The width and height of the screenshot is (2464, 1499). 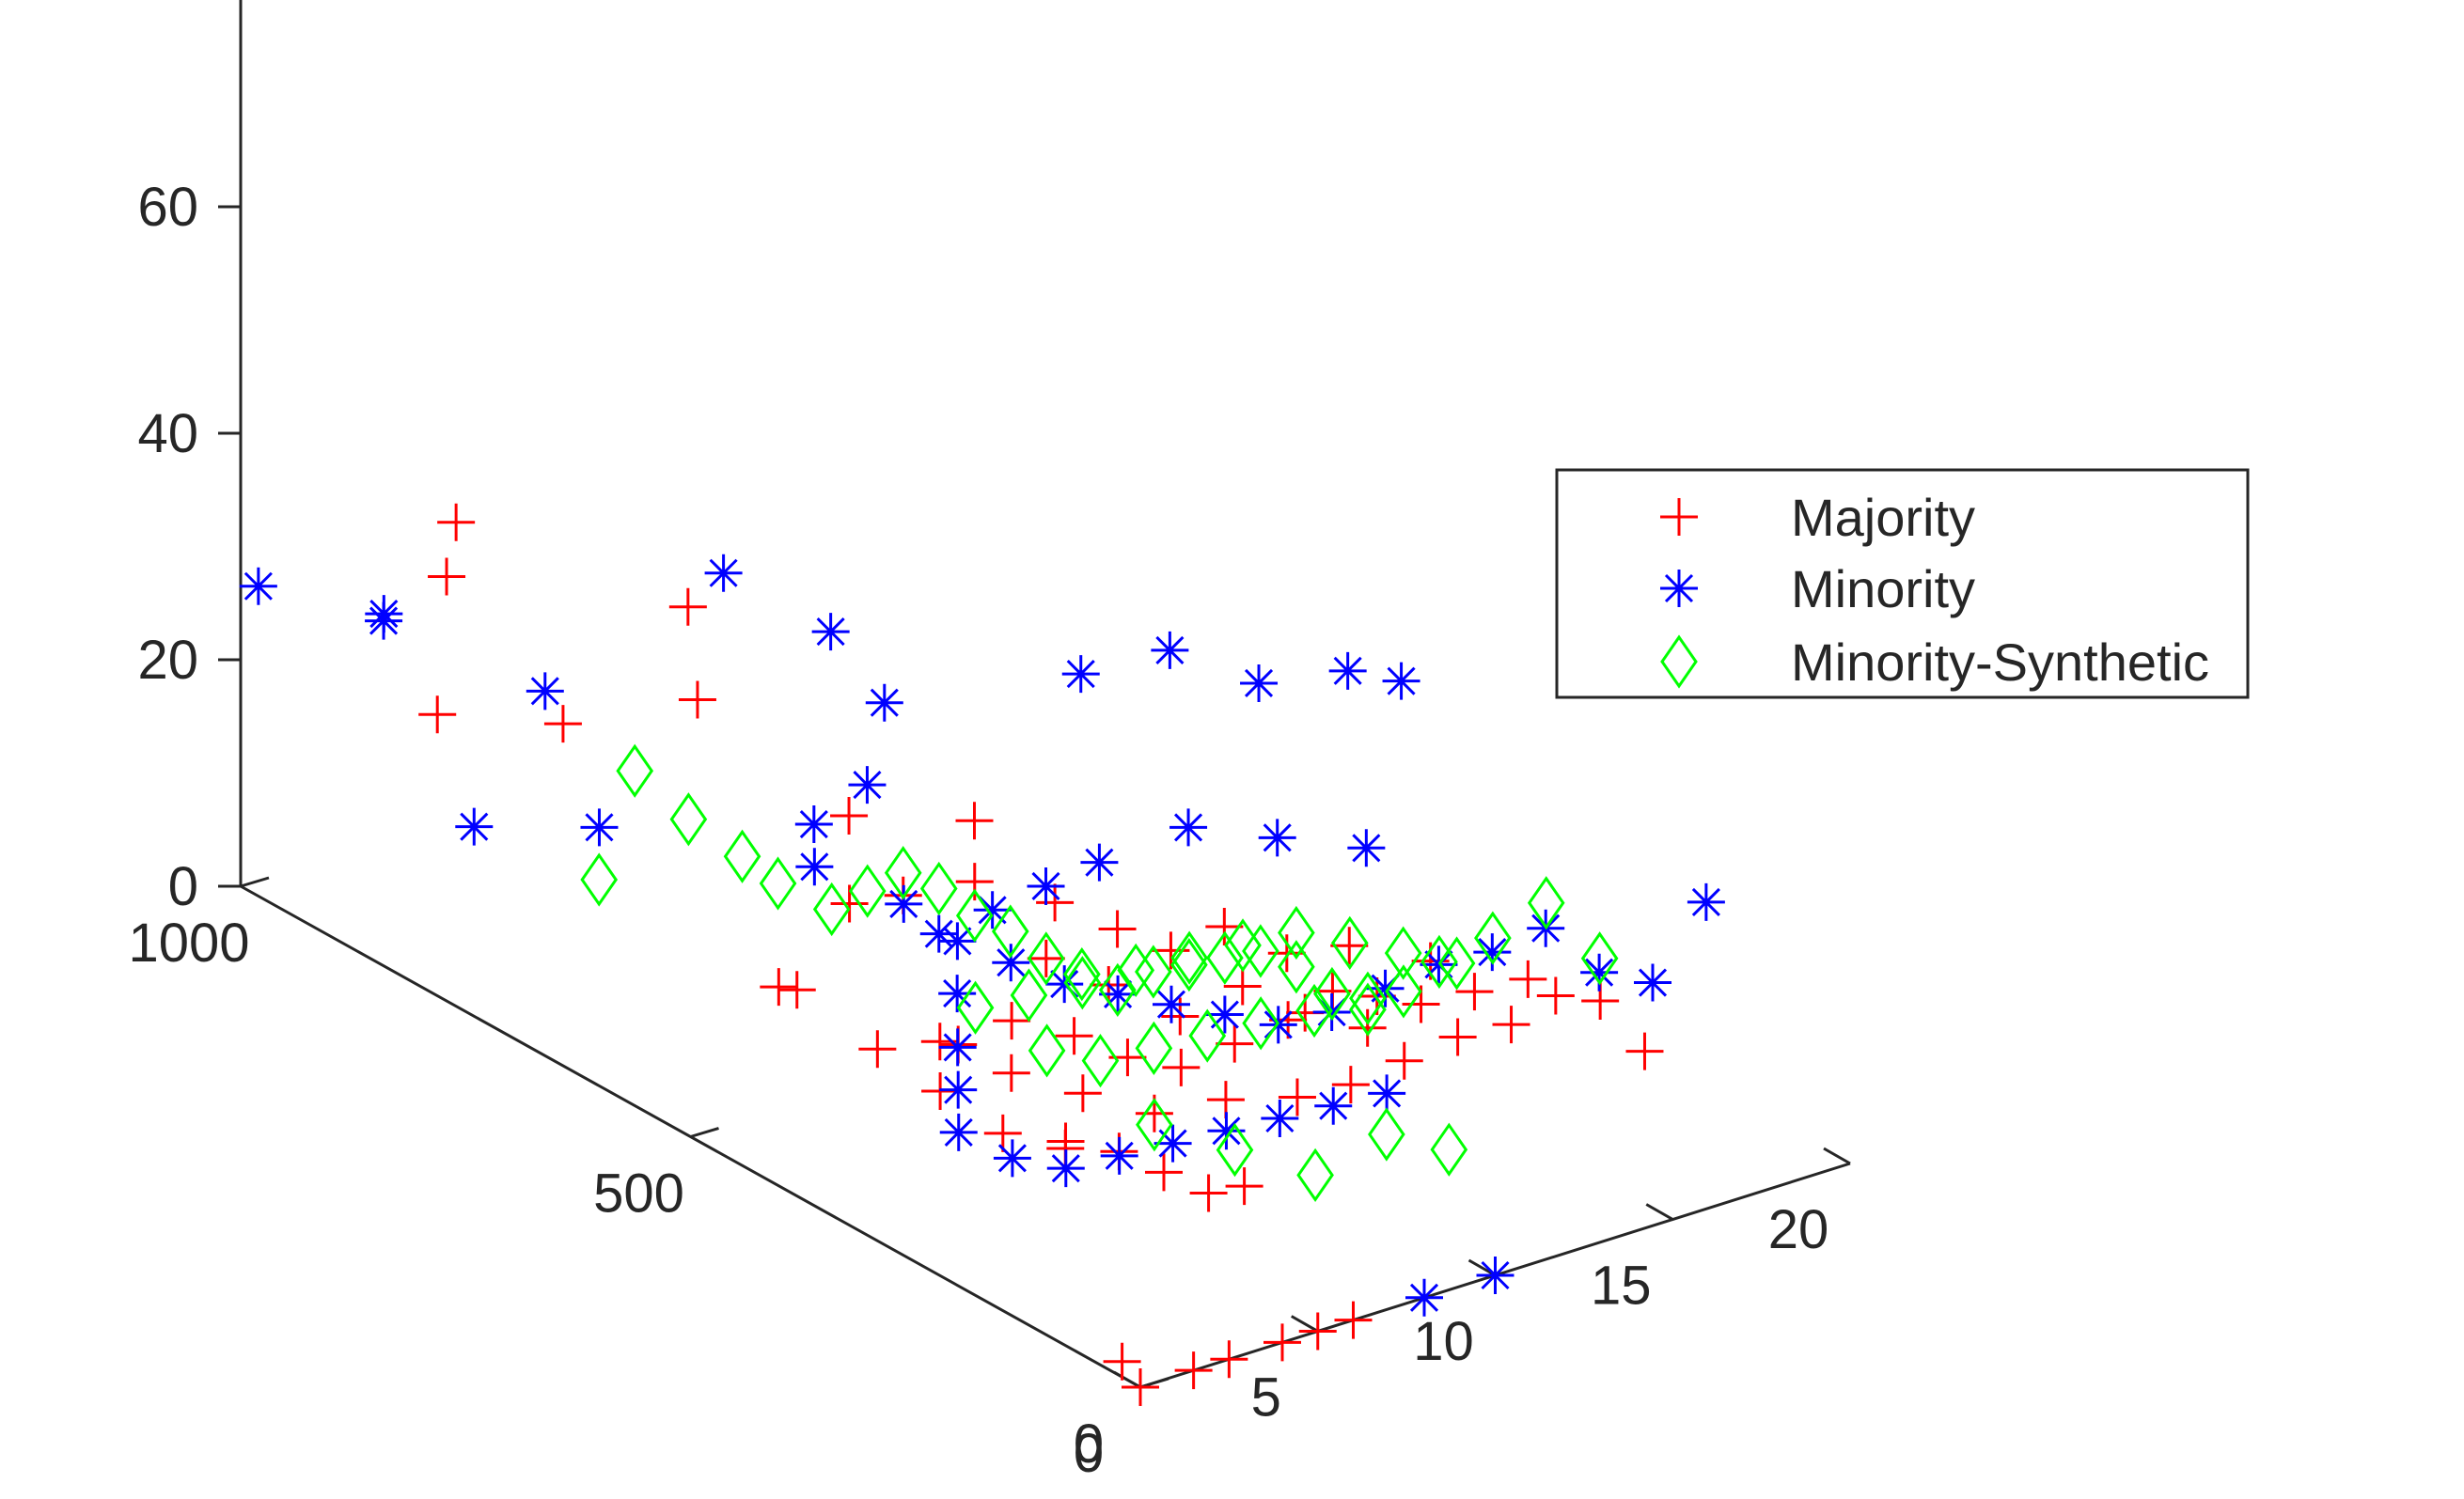 I want to click on legend-label-minority-synthetic: Minority-Synthetic, so click(x=2000, y=662).